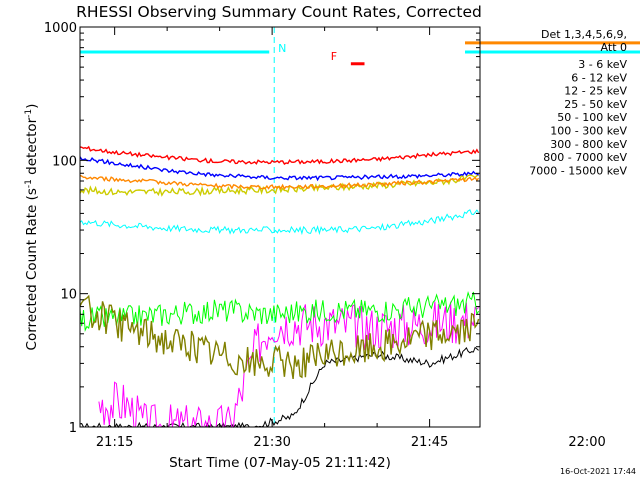 The image size is (640, 480). Describe the element at coordinates (271, 442) in the screenshot. I see `x-tick-label: 21:30` at that location.